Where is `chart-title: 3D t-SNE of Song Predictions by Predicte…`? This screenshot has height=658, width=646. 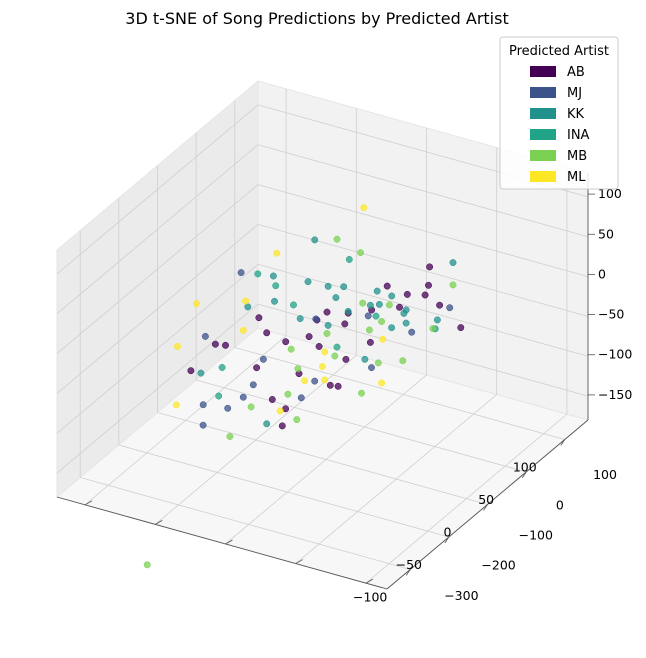
chart-title: 3D t-SNE of Song Predictions by Predicte… is located at coordinates (316, 18).